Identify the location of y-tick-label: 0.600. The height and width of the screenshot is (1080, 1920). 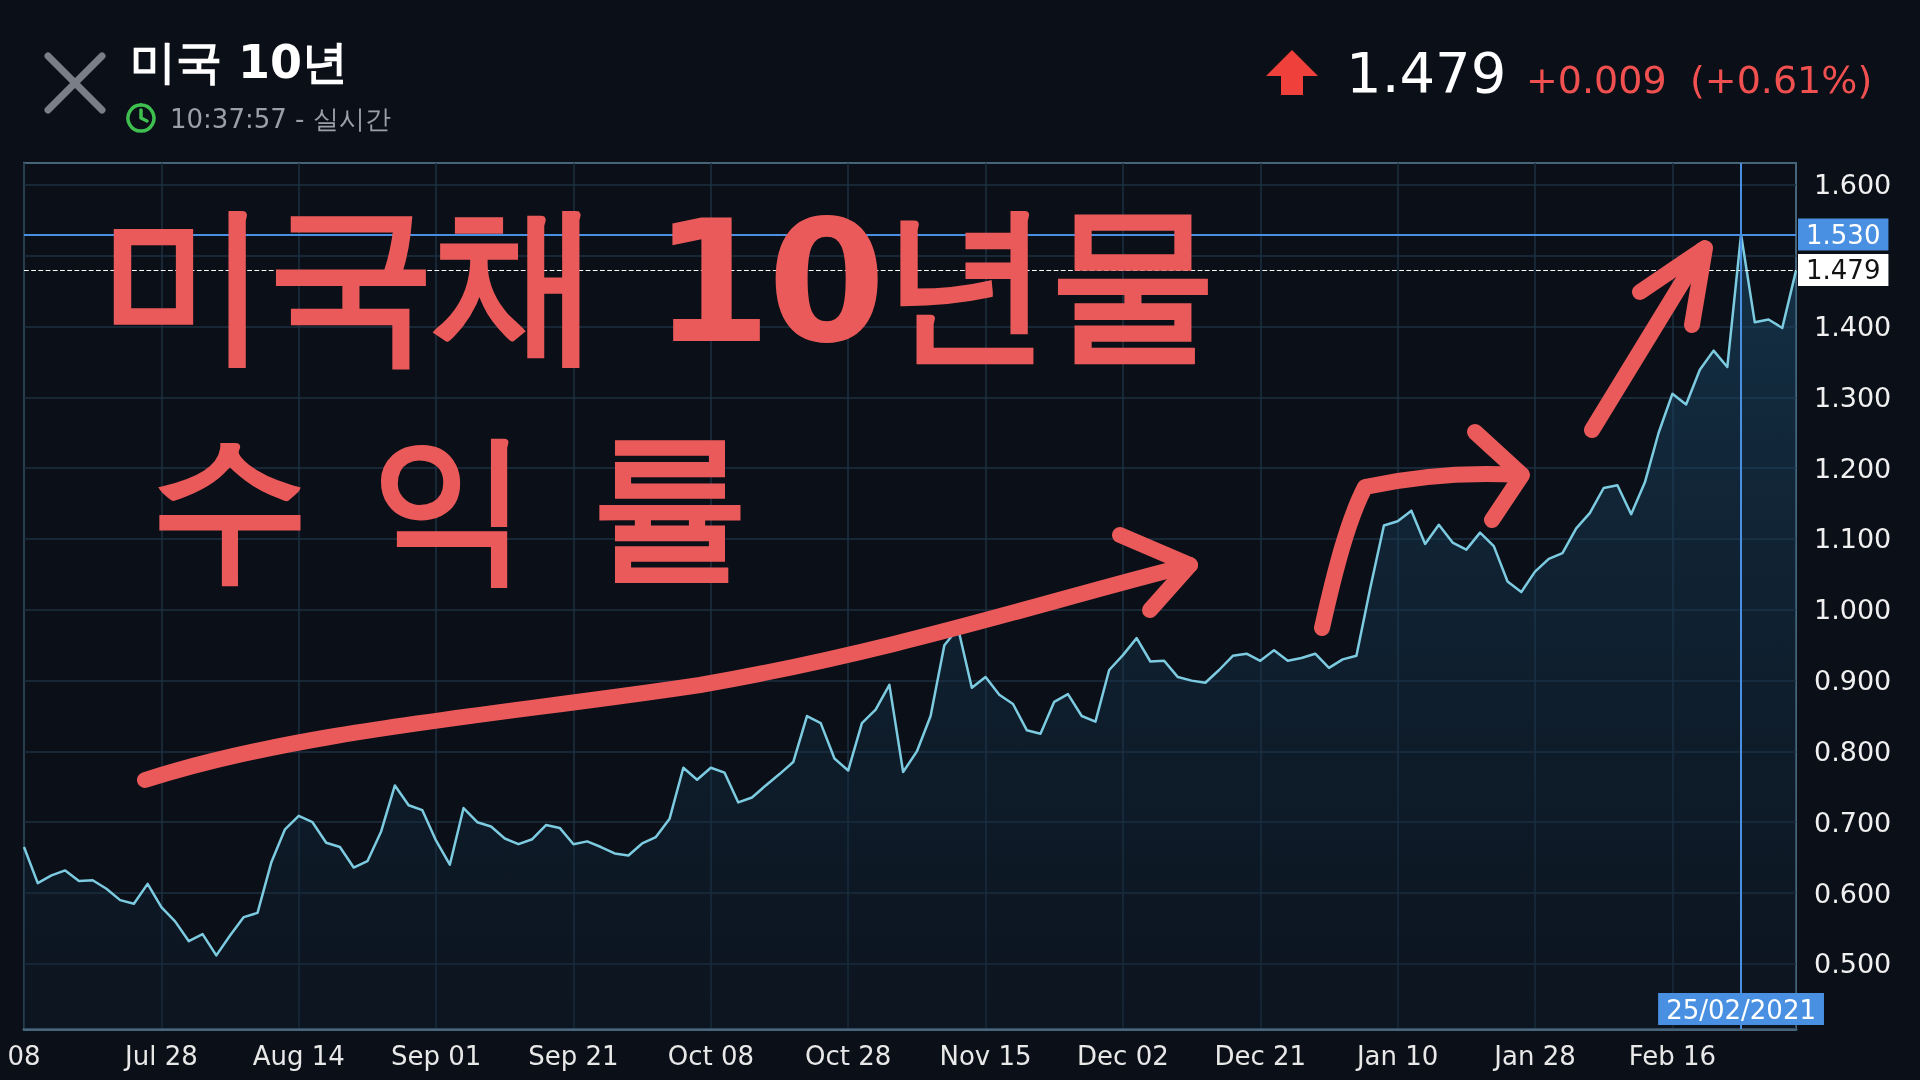
(1853, 893).